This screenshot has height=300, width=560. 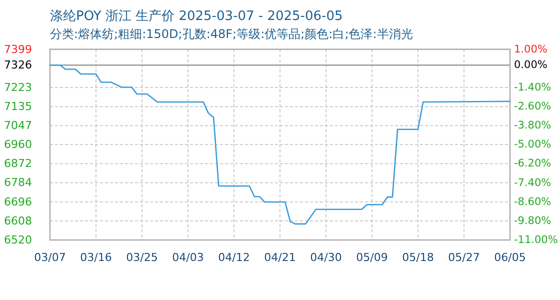 What do you see at coordinates (18, 183) in the screenshot?
I see `y-tick-label: 6784` at bounding box center [18, 183].